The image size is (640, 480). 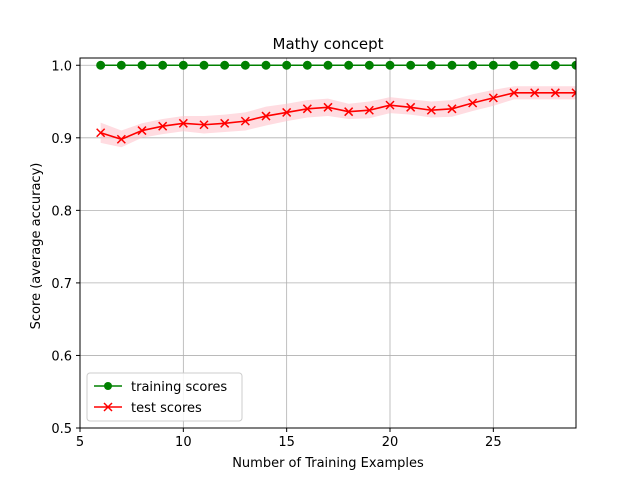 I want to click on x-tick-label: 20, so click(x=390, y=442).